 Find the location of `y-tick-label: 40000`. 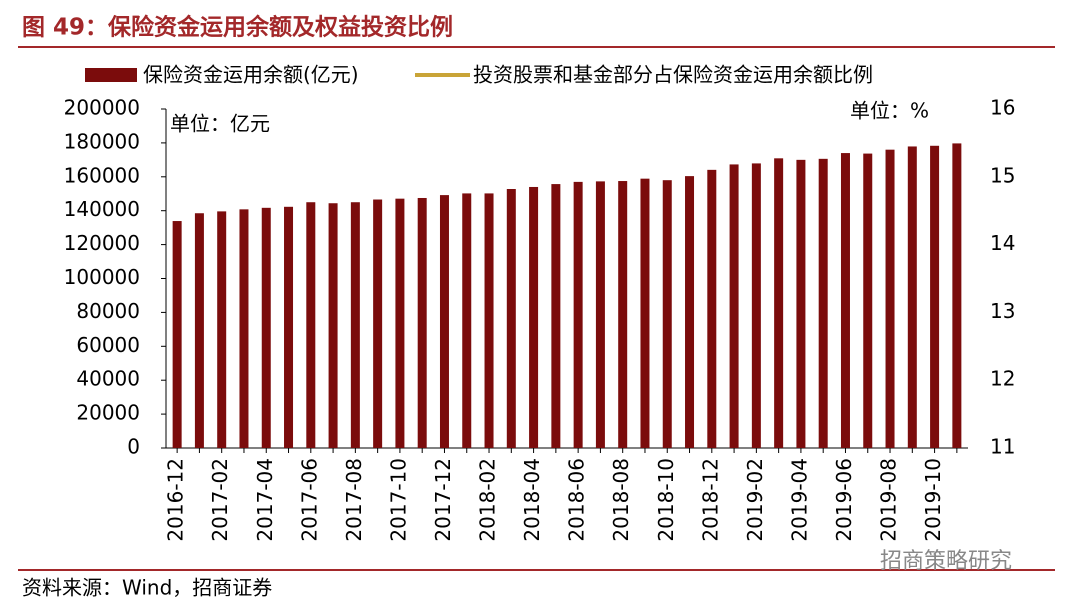

y-tick-label: 40000 is located at coordinates (108, 379).